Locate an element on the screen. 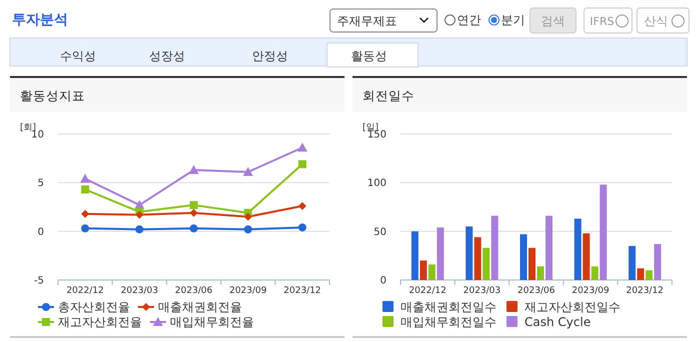 This screenshot has width=697, height=342. legend-label: 총자산회전율 is located at coordinates (94, 307).